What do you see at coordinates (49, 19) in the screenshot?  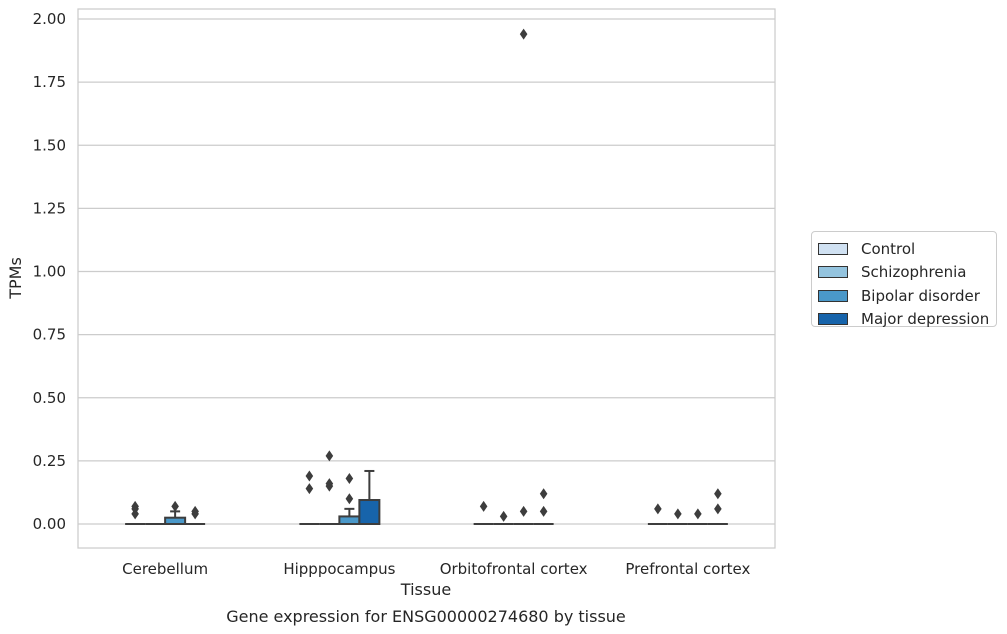 I see `y-tick-label: 2.00` at bounding box center [49, 19].